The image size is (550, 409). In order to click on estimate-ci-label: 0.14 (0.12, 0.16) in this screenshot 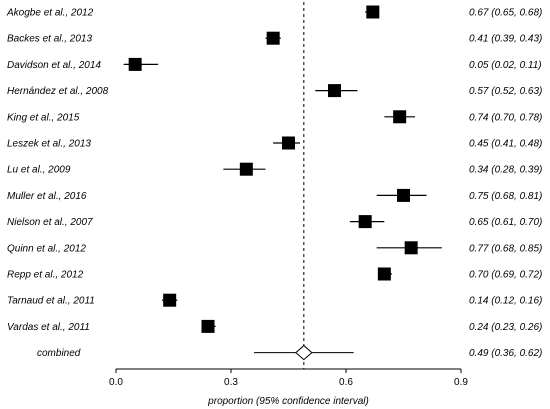, I will do `click(505, 301)`.